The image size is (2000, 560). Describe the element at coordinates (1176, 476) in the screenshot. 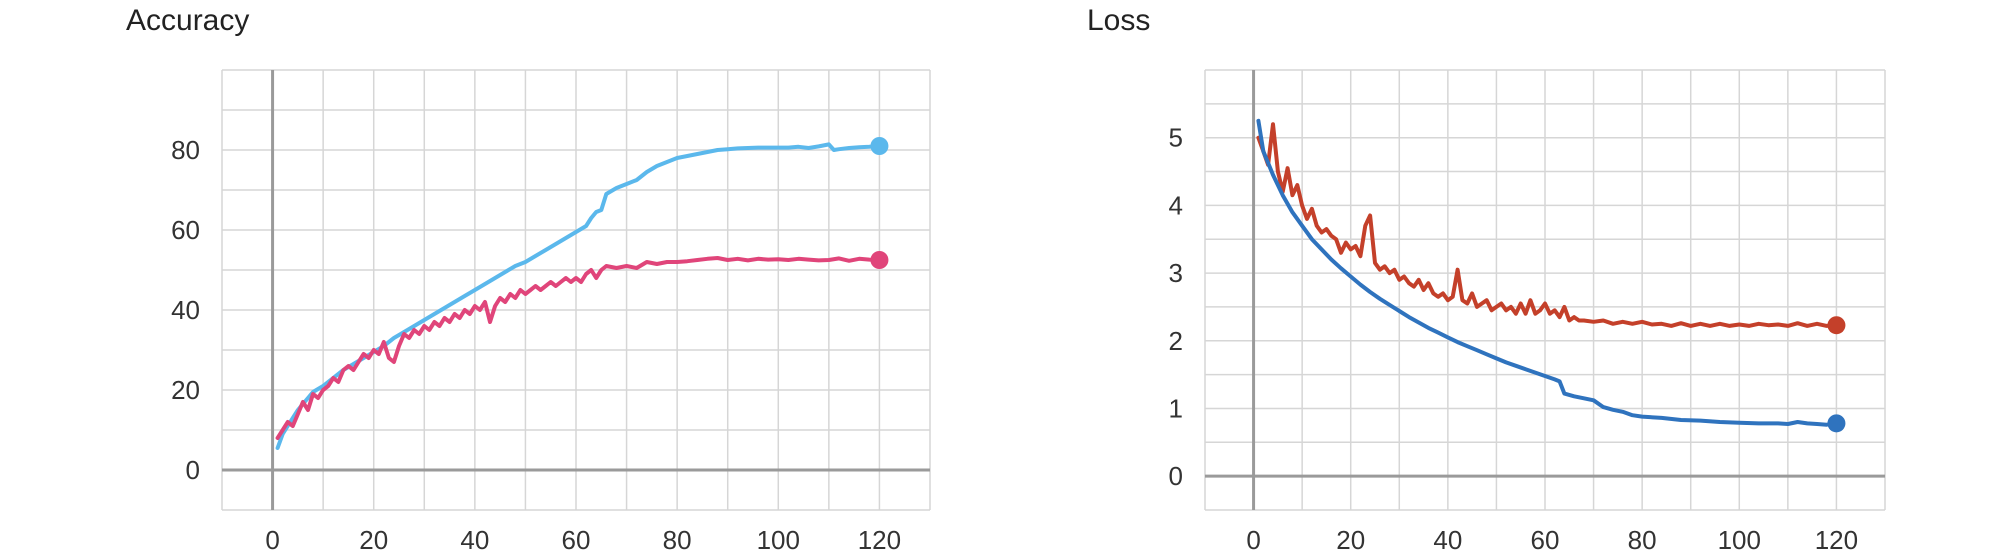

I see `loss-y-tick-label: 0` at that location.